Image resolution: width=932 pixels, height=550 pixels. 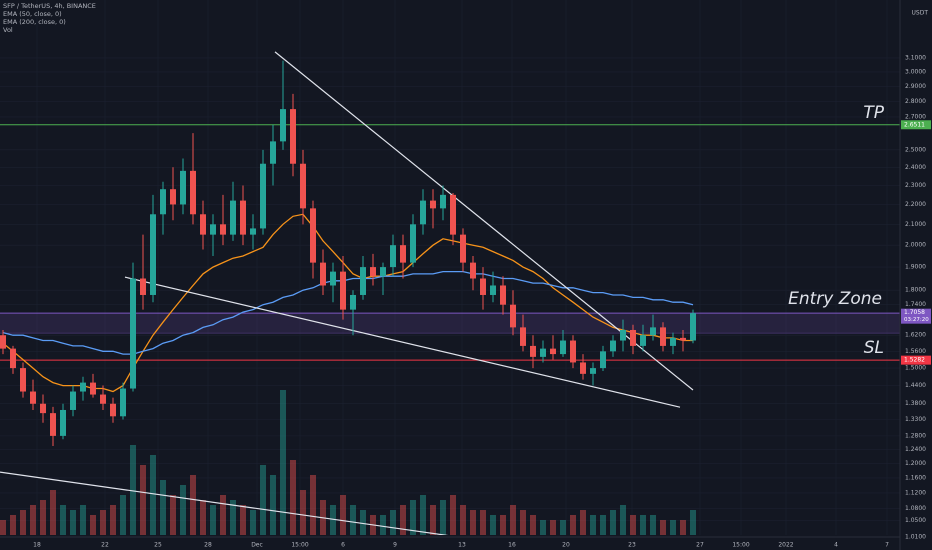 What do you see at coordinates (915, 403) in the screenshot?
I see `y-tick-label: 1.3800` at bounding box center [915, 403].